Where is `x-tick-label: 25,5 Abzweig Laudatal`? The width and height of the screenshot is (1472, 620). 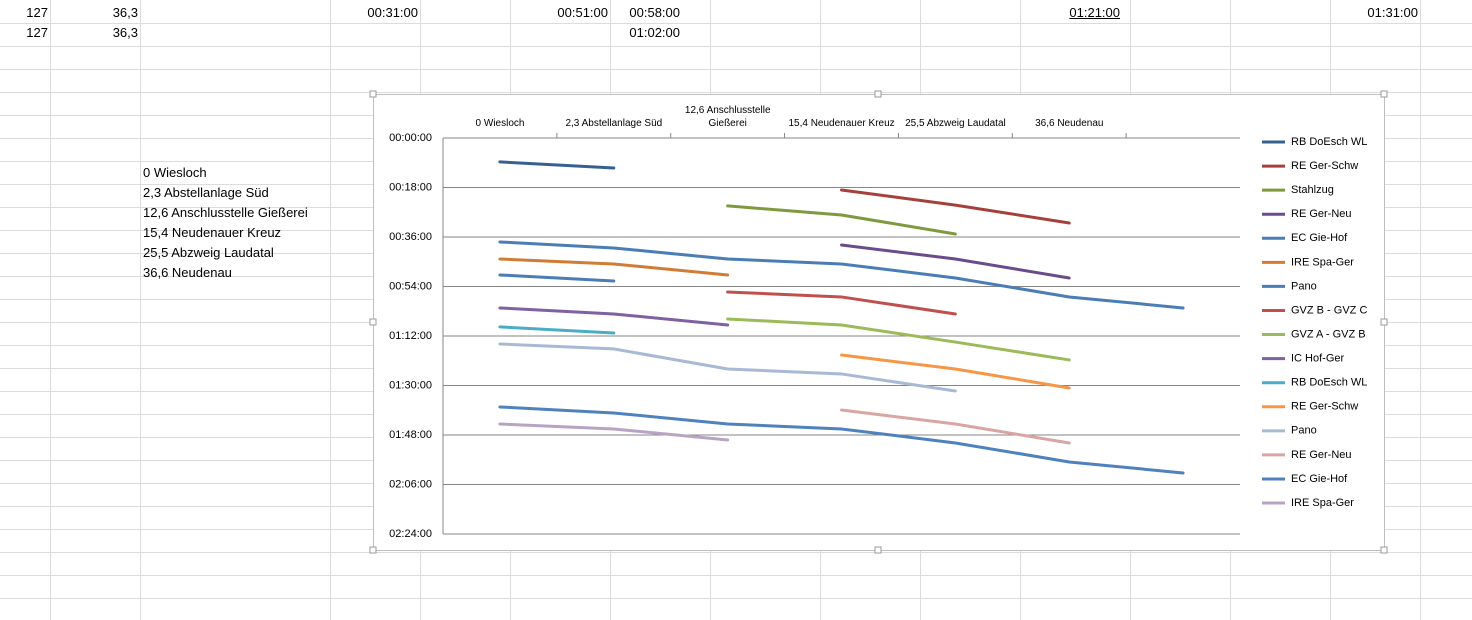
x-tick-label: 25,5 Abzweig Laudatal is located at coordinates (955, 123).